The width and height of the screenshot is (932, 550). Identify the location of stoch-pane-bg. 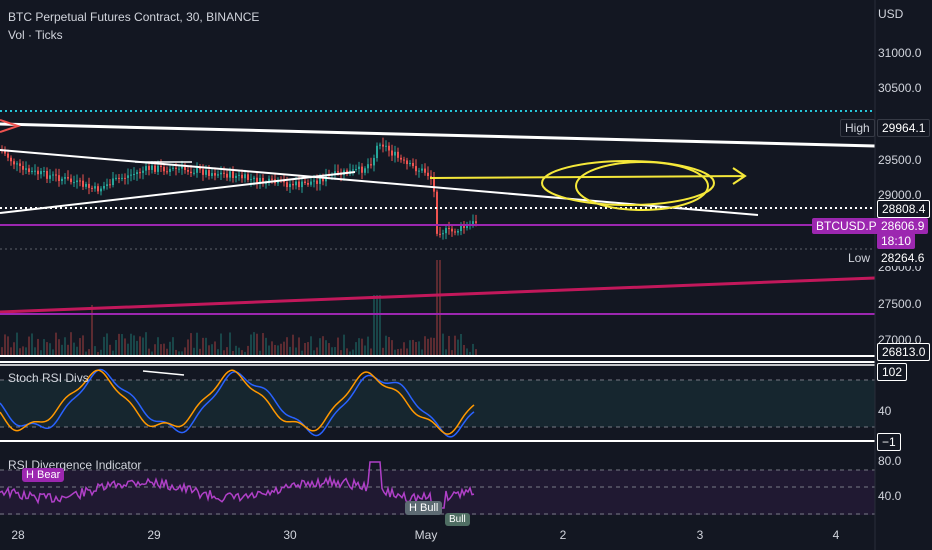
(437, 403).